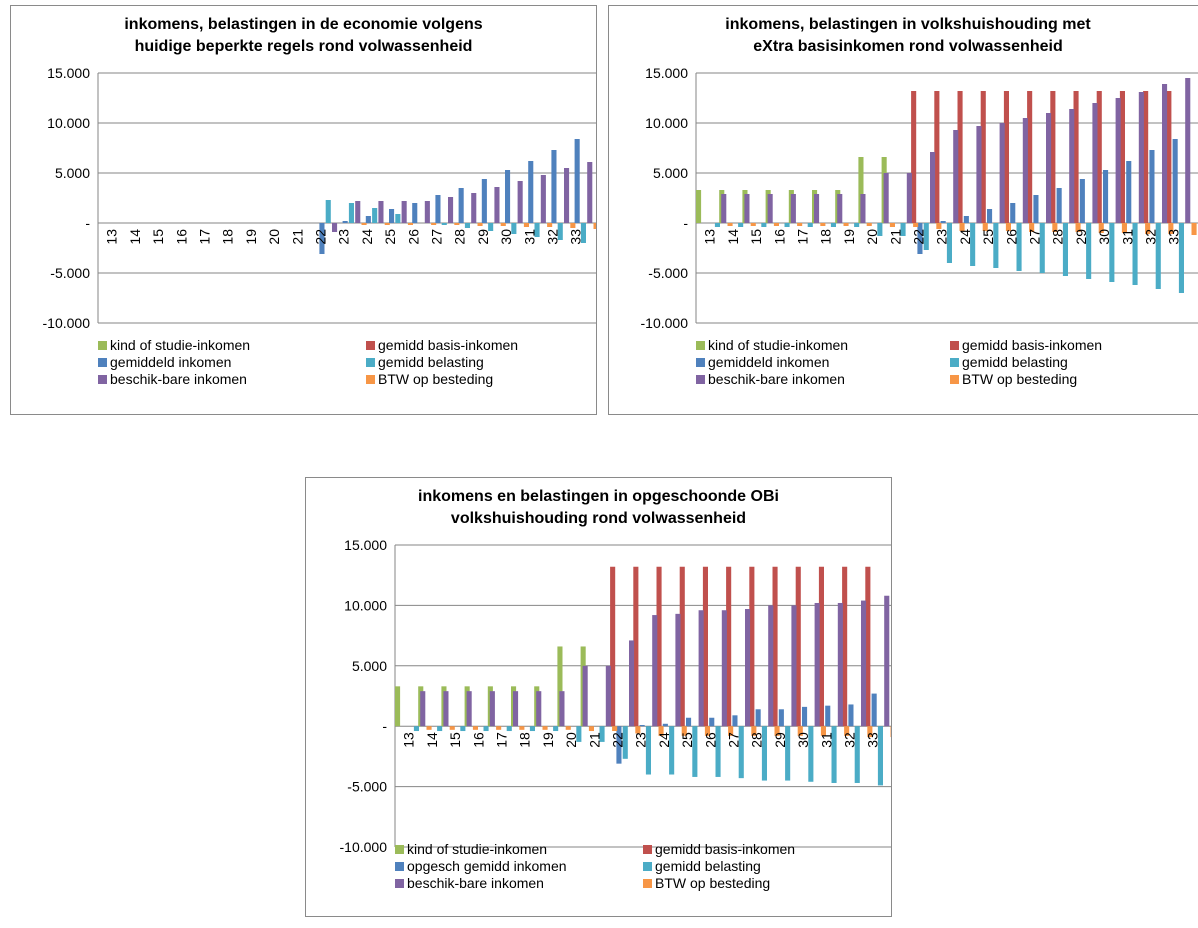  Describe the element at coordinates (460, 237) in the screenshot. I see `x-tick-label: 28` at that location.